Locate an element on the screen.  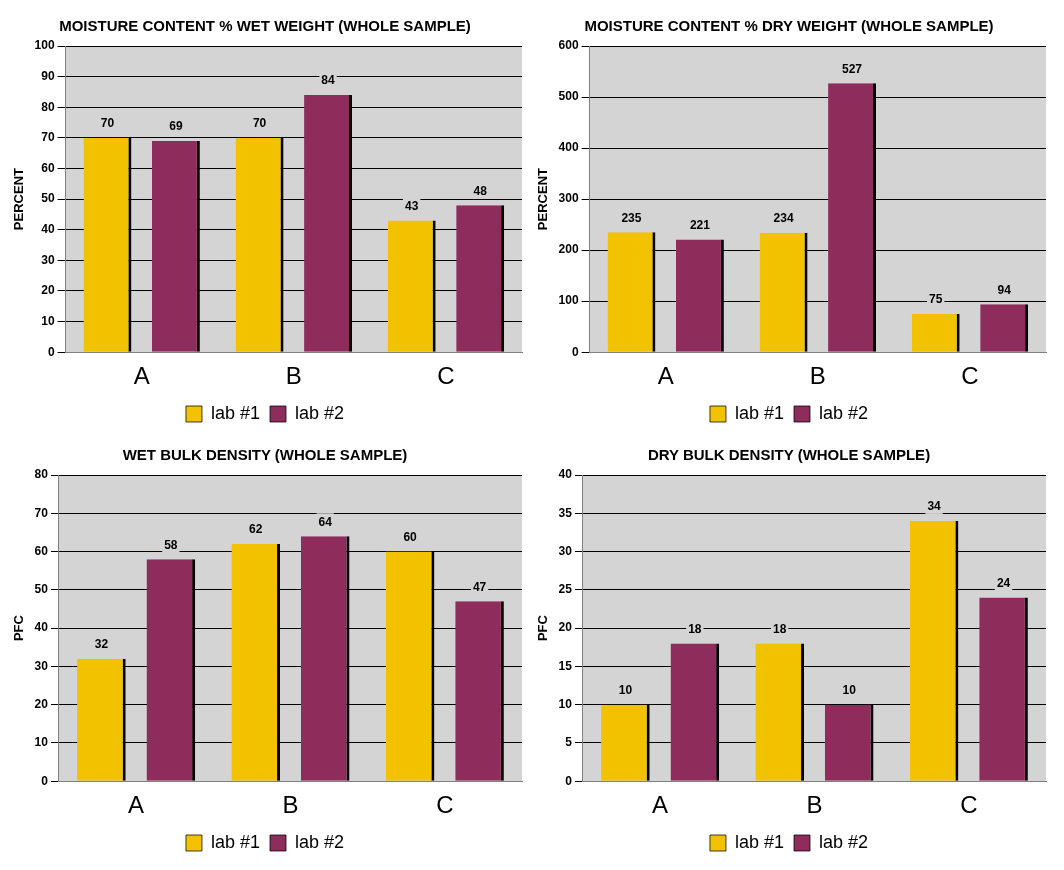
chart-title: WET BULK DENSITY (WHOLE SAMPLE) is located at coordinates (265, 455).